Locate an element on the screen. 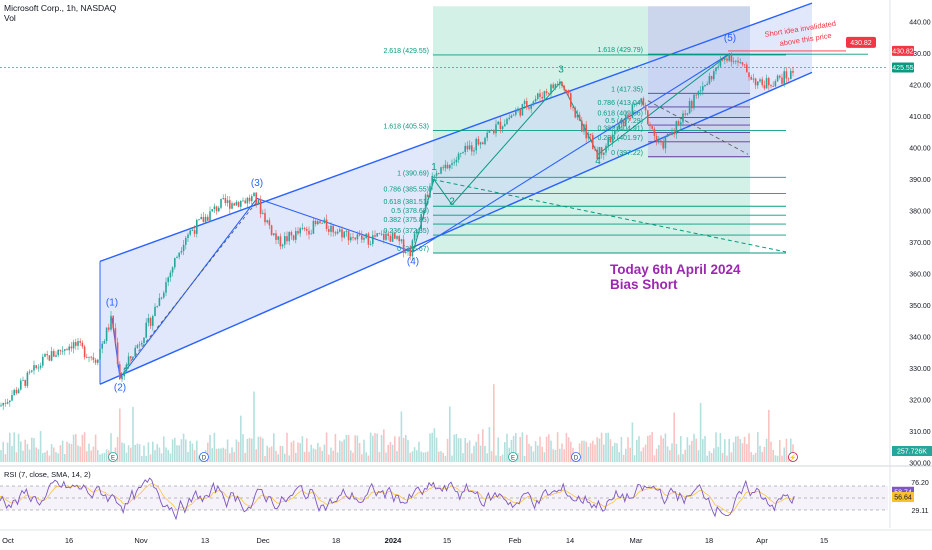  price-tick: 300.00 is located at coordinates (920, 464).